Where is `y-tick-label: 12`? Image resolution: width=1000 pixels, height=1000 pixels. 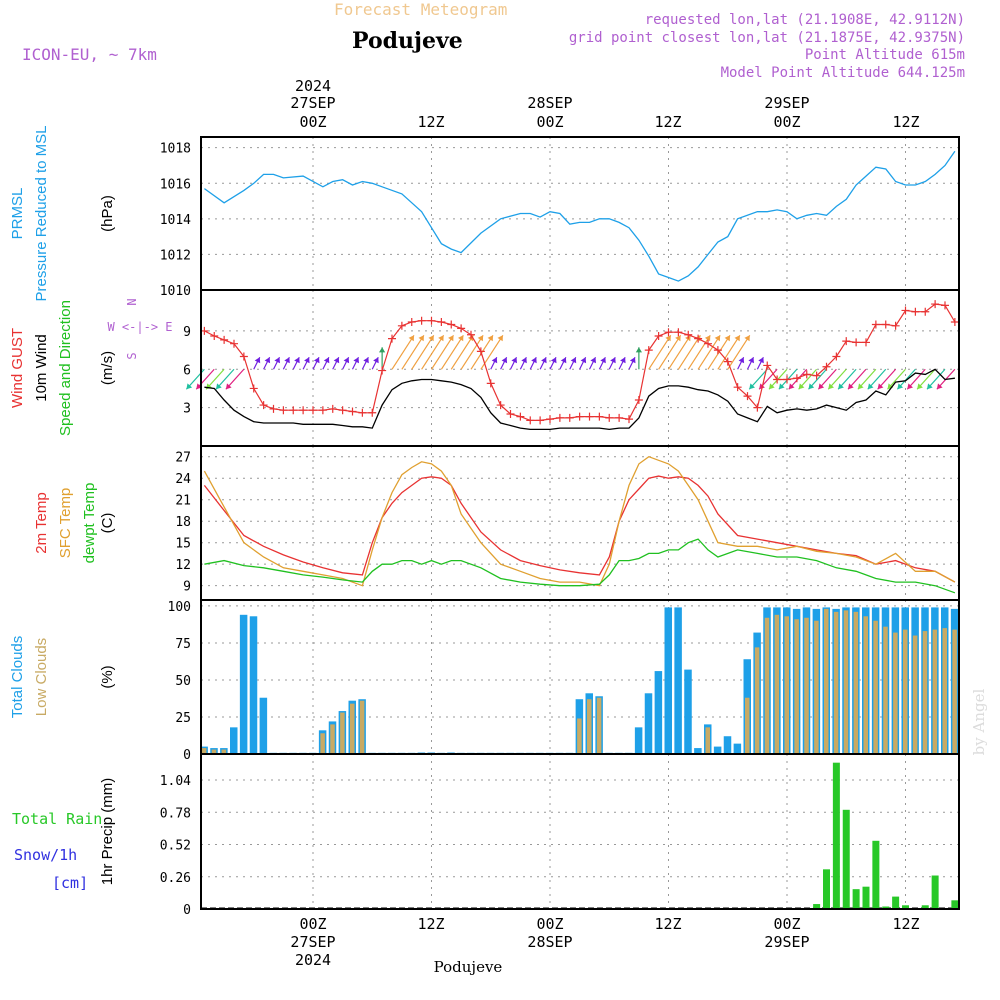
y-tick-label: 12 is located at coordinates (183, 565).